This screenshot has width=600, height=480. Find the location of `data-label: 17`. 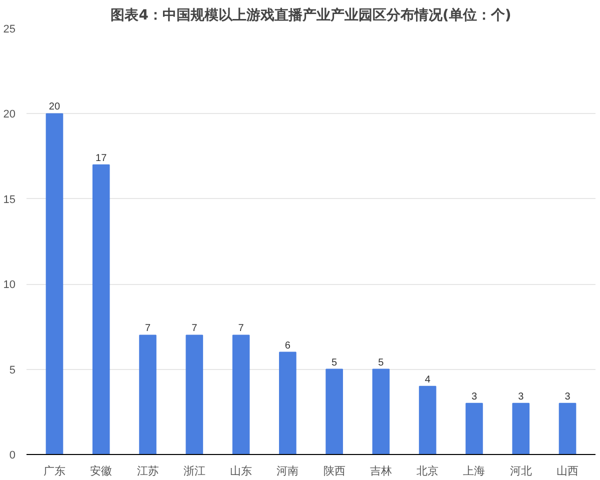

data-label: 17 is located at coordinates (102, 158).